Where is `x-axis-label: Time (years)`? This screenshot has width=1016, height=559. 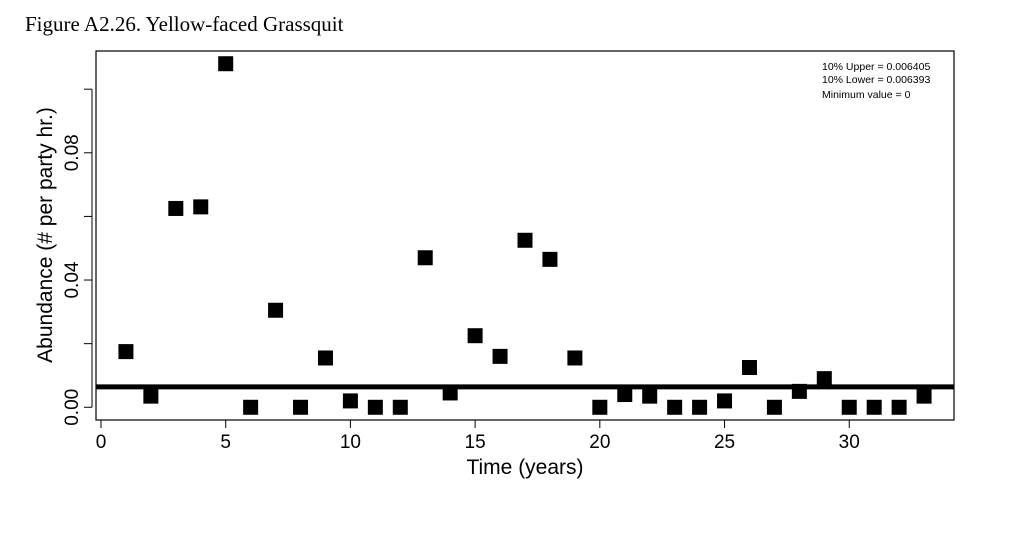
x-axis-label: Time (years) is located at coordinates (524, 467).